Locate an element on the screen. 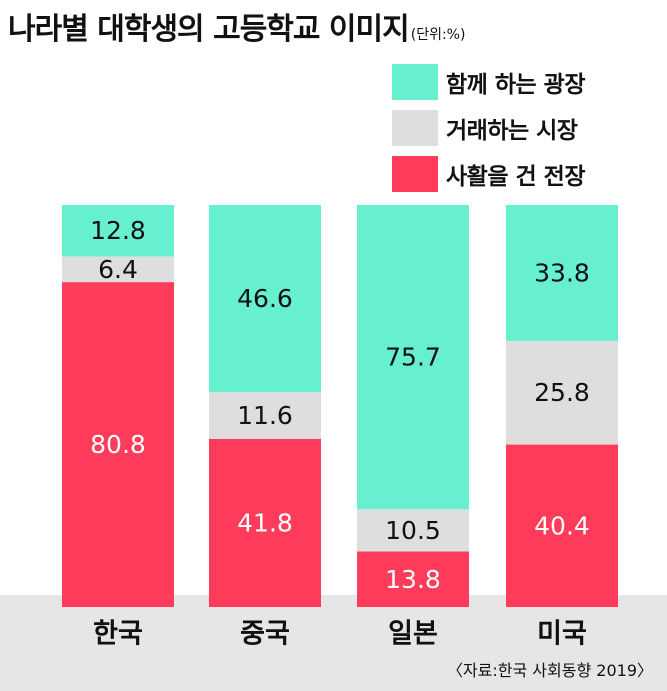 The height and width of the screenshot is (691, 667). x-axis-band is located at coordinates (333, 643).